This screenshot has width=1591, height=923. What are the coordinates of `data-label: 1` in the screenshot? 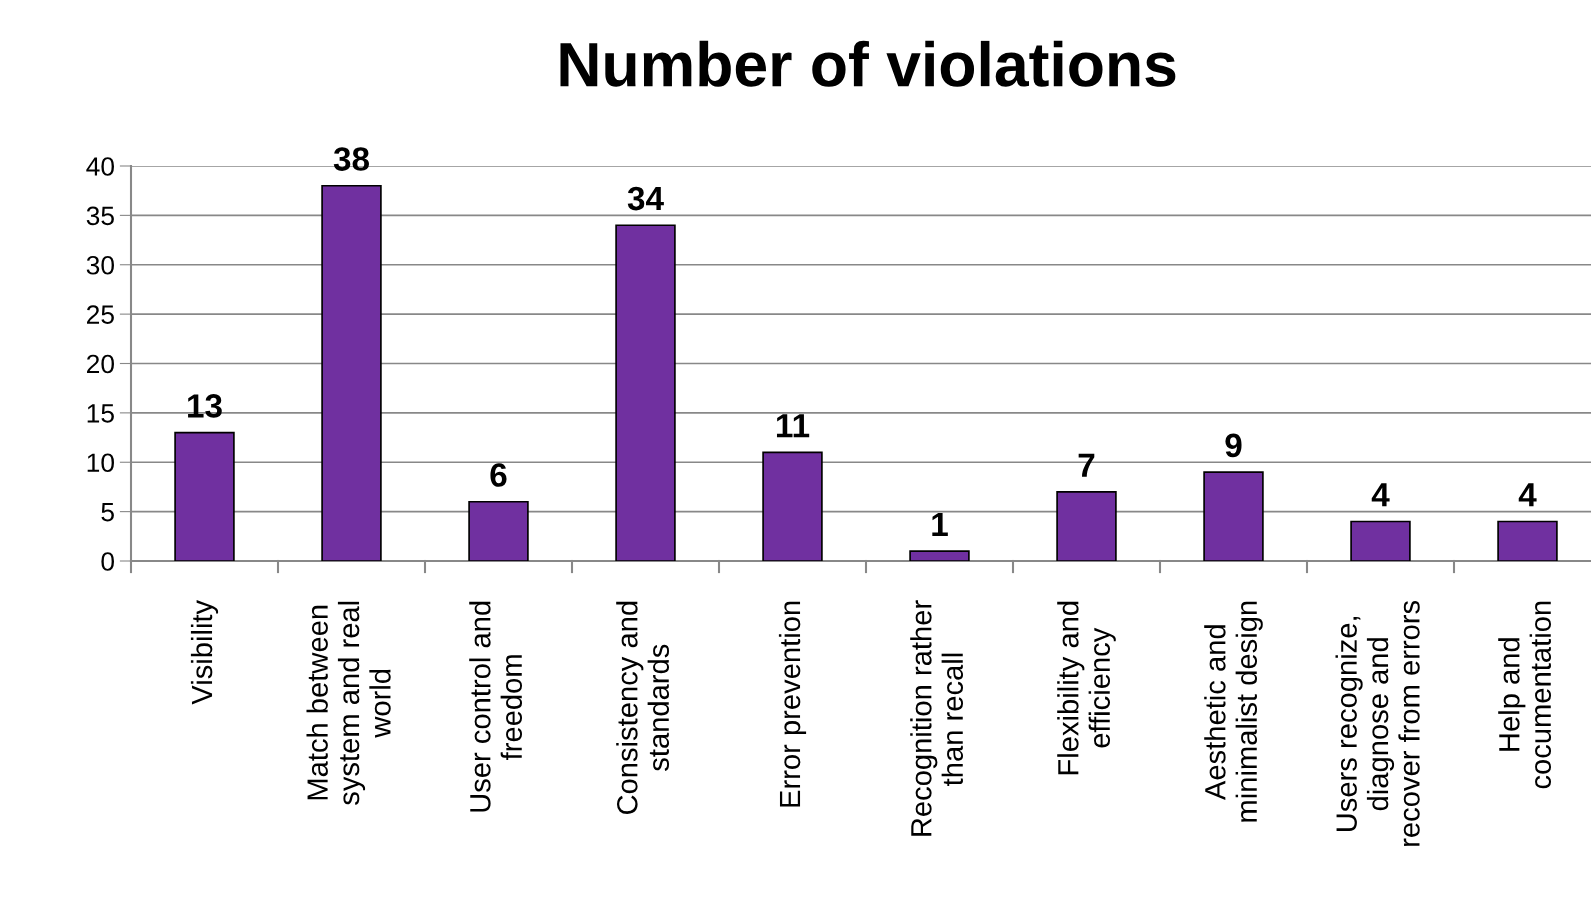 It's located at (940, 524).